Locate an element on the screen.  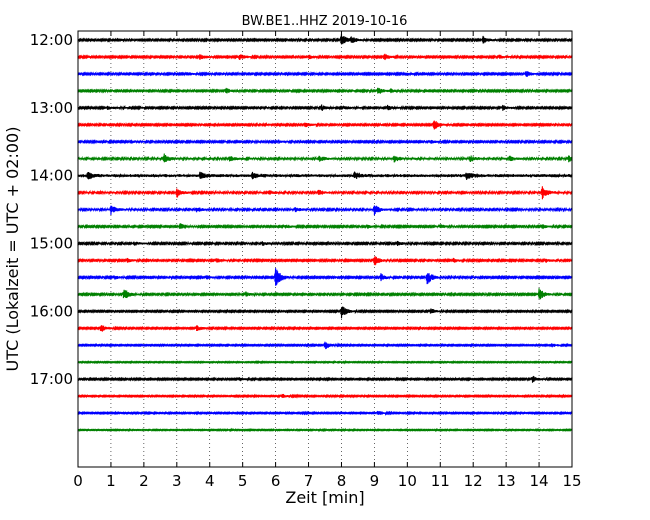
trace-13:45 is located at coordinates (325, 158).